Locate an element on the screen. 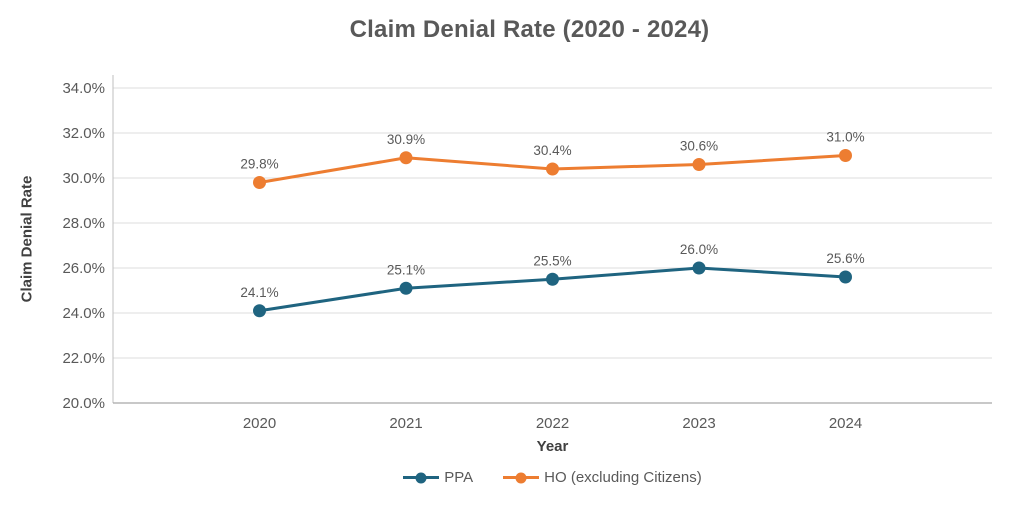 The image size is (1024, 510). y-tick-label: 30.0% is located at coordinates (83, 178).